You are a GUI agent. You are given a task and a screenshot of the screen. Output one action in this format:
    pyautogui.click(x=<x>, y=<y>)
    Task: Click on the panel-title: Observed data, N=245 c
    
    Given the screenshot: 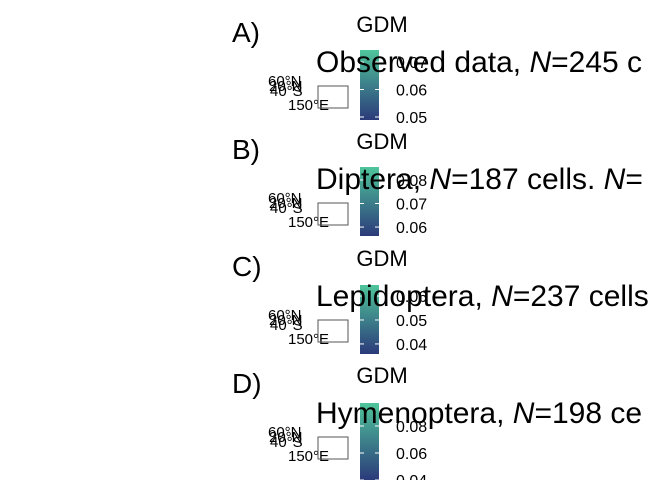 What is the action you would take?
    pyautogui.click(x=479, y=62)
    